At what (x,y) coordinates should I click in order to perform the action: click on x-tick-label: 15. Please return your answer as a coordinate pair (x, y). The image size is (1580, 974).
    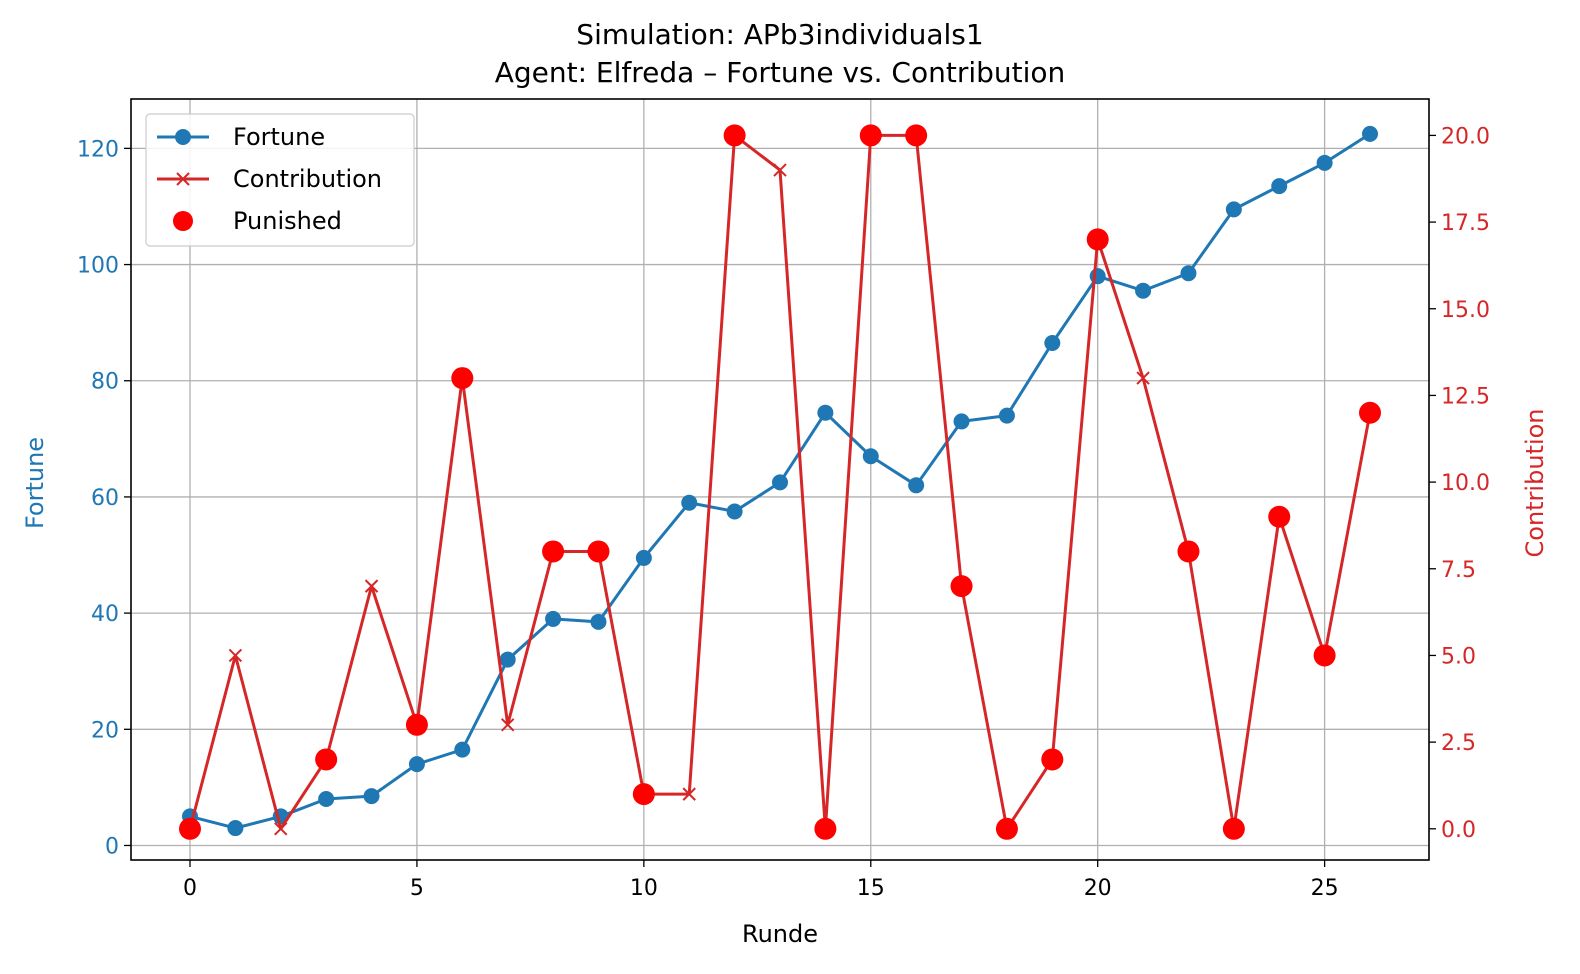
    Looking at the image, I should click on (871, 888).